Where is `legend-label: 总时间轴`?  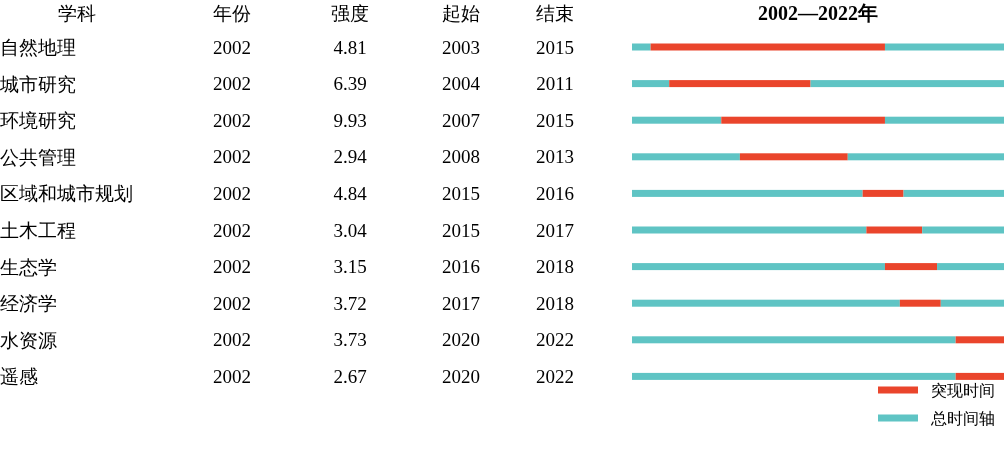
legend-label: 总时间轴 is located at coordinates (963, 418).